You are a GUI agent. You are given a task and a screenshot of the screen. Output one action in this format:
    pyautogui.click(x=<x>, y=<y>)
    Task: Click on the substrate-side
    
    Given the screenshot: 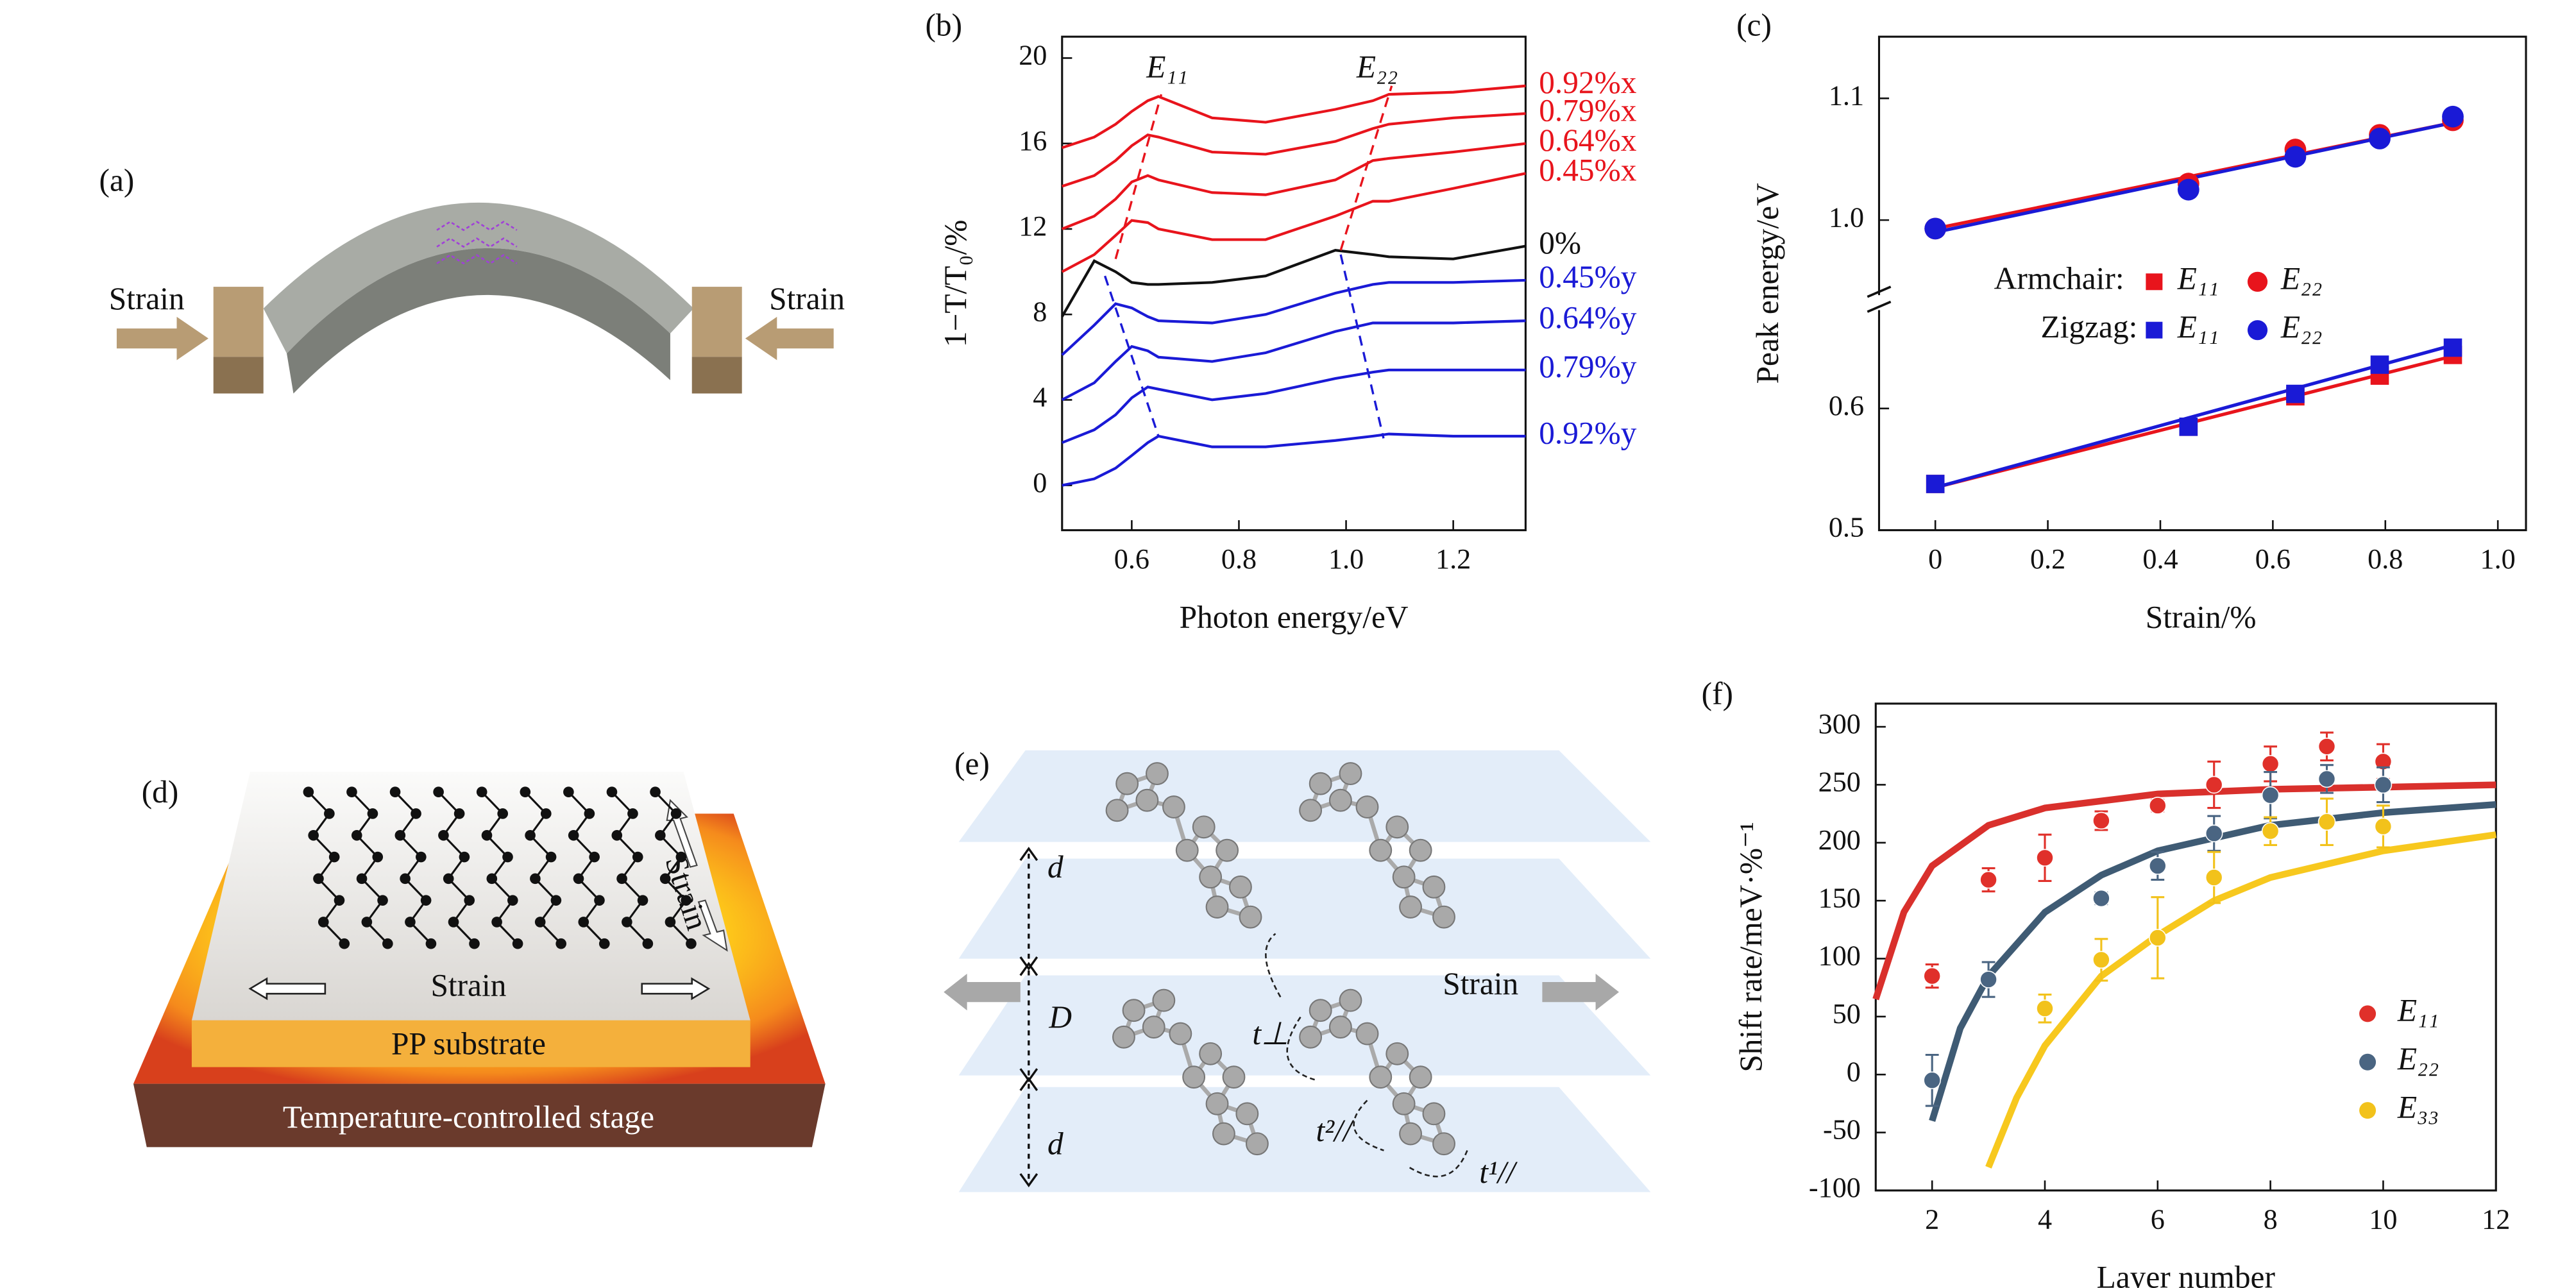 What is the action you would take?
    pyautogui.click(x=470, y=1043)
    